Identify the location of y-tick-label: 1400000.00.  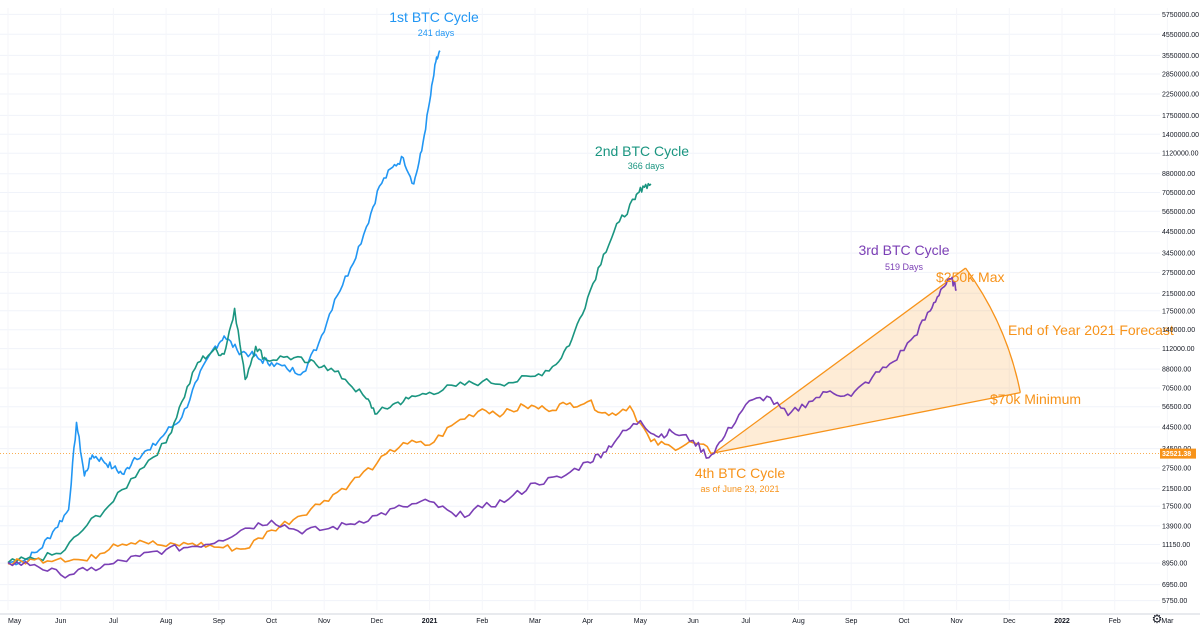
(1180, 135).